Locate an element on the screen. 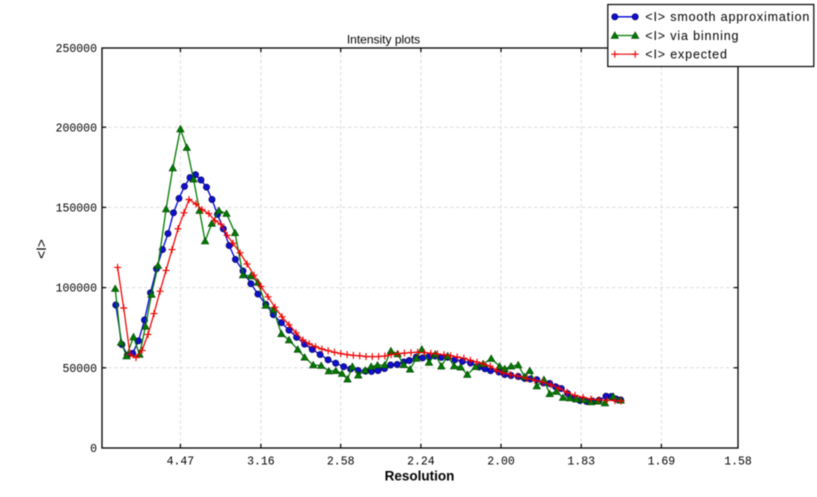 The height and width of the screenshot is (497, 817). svg-text: 2.00 is located at coordinates (501, 462).